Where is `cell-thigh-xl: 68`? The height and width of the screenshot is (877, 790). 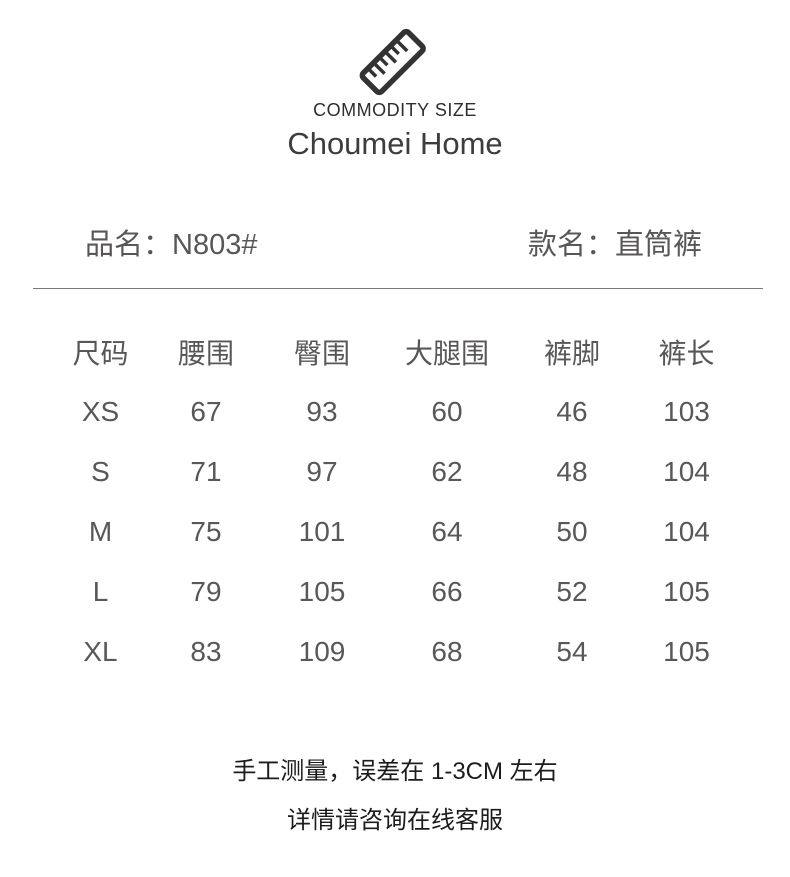
cell-thigh-xl: 68 is located at coordinates (447, 651).